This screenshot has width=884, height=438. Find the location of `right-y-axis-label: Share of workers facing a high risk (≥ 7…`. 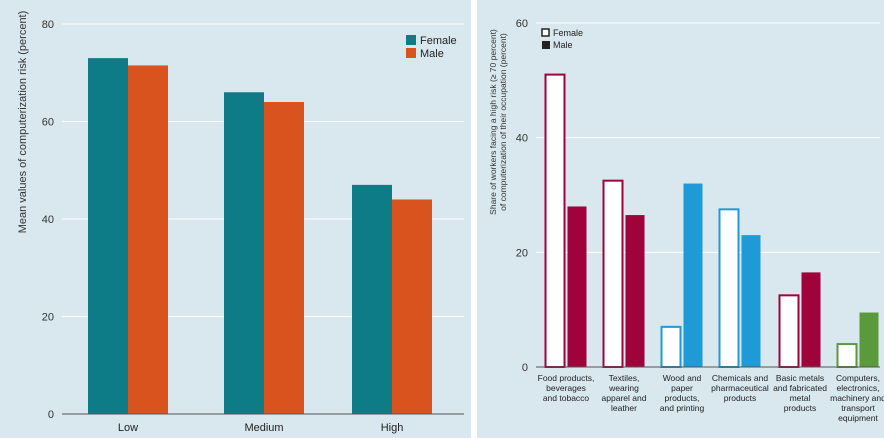

right-y-axis-label: Share of workers facing a high risk (≥ 7… is located at coordinates (498, 122).